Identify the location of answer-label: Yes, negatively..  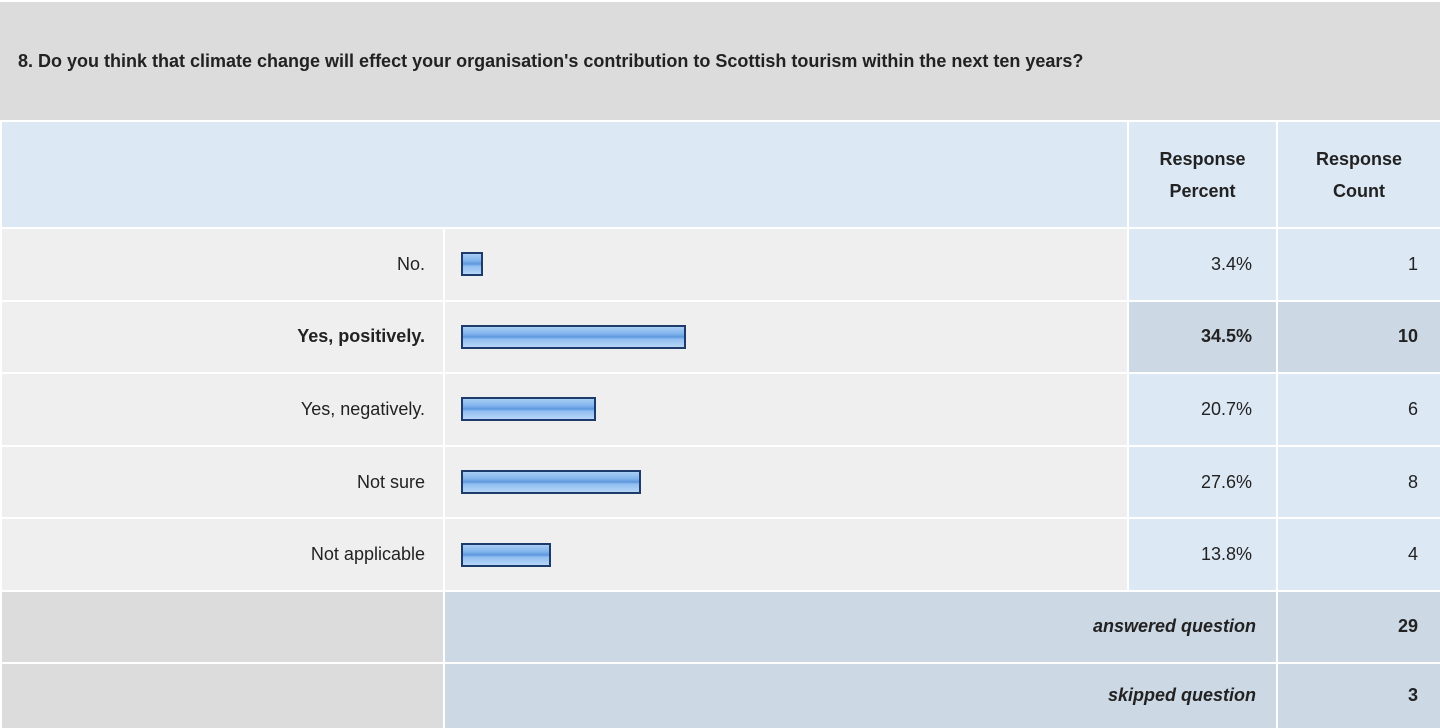
(222, 409).